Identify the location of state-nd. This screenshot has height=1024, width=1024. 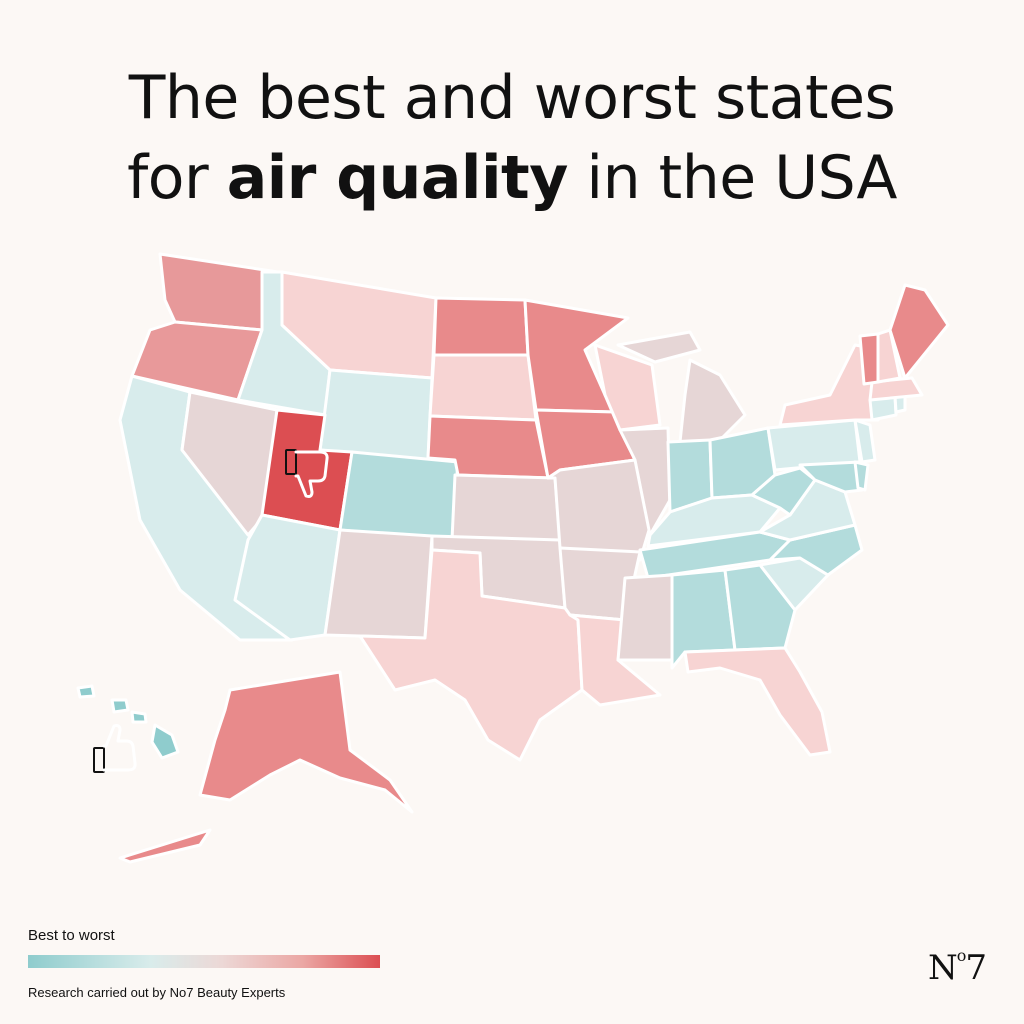
(481, 326).